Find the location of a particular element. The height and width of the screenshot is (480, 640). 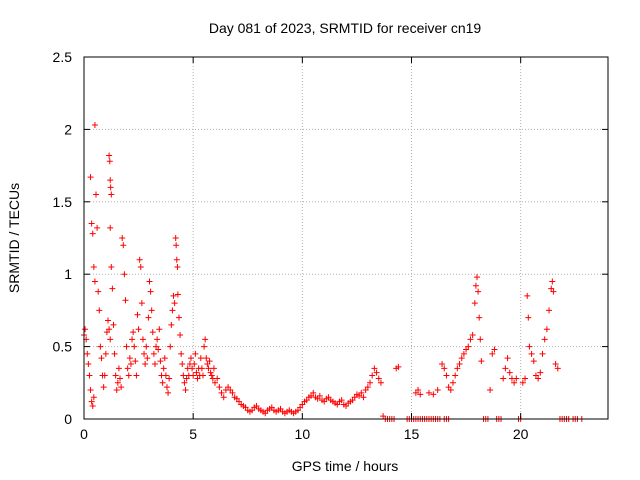

y-tick-label: 1.5 is located at coordinates (63, 202).